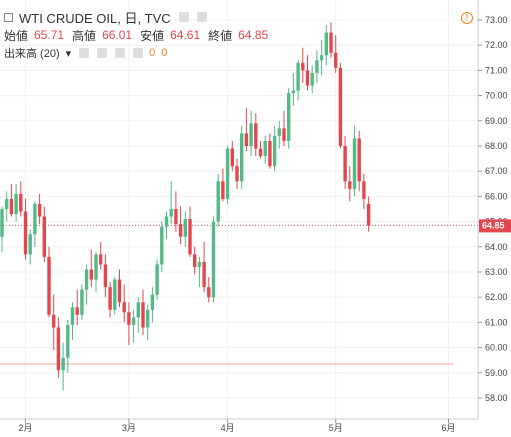 The width and height of the screenshot is (511, 437). I want to click on last-price-label: 64.85, so click(495, 226).